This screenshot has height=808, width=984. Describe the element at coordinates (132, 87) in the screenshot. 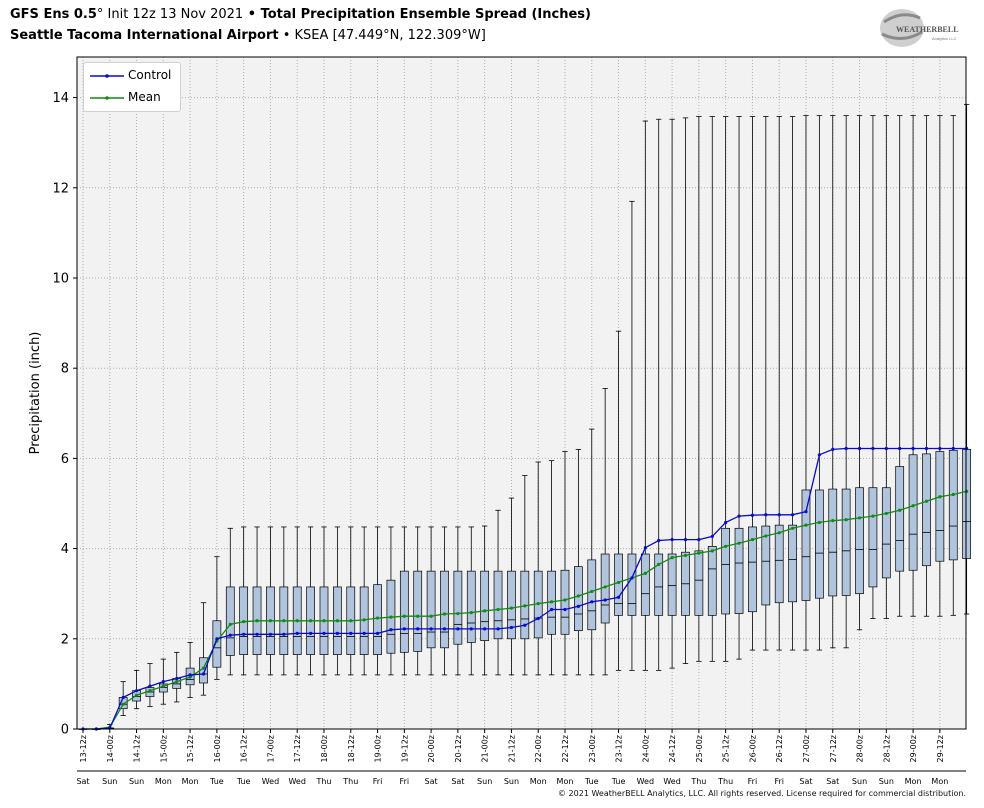

I see `chart-legend: Control Mean` at that location.